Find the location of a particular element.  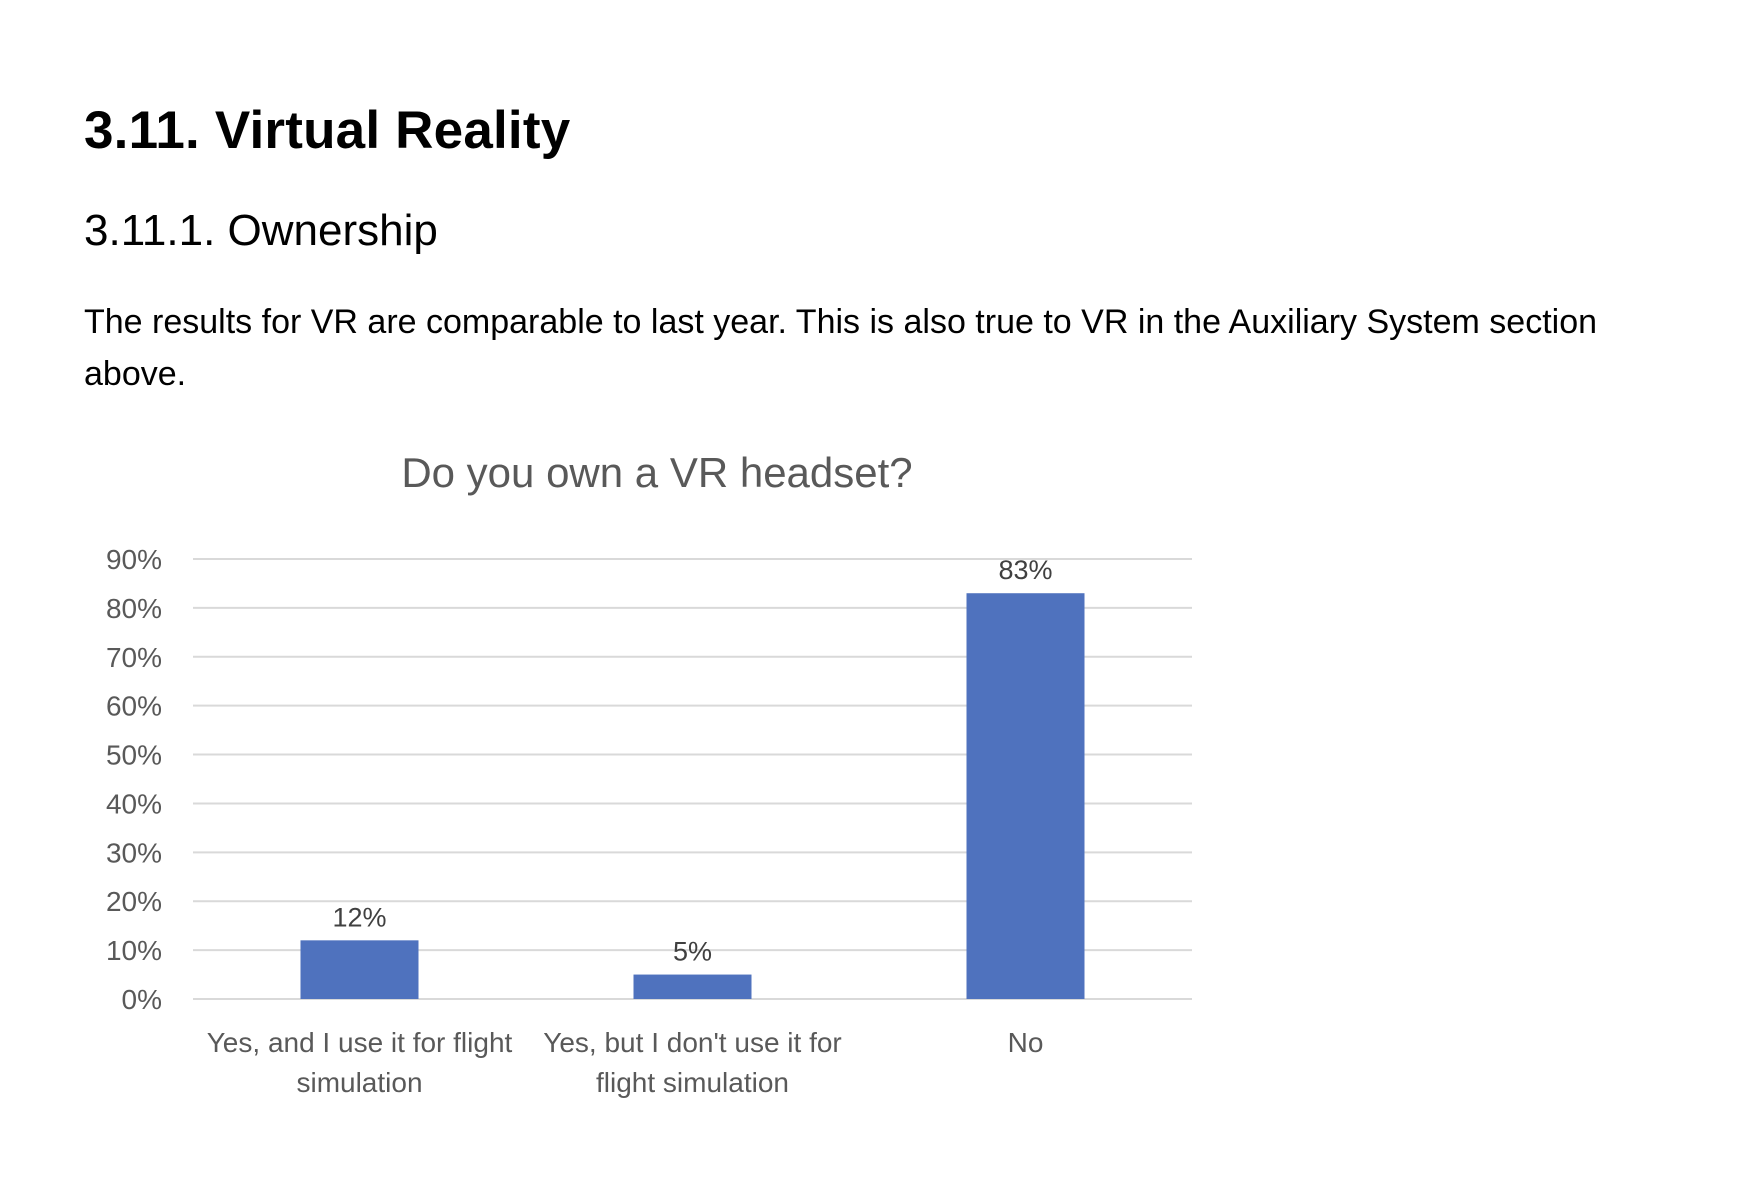

y-tick-label: 90% is located at coordinates (134, 559).